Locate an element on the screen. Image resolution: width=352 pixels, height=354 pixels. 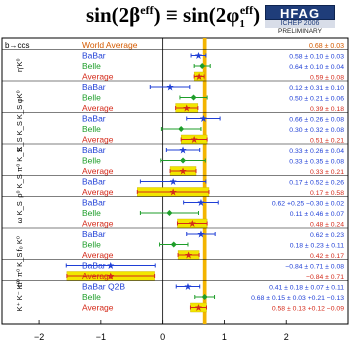
x-tick-label: 0 is located at coordinates (162, 337).